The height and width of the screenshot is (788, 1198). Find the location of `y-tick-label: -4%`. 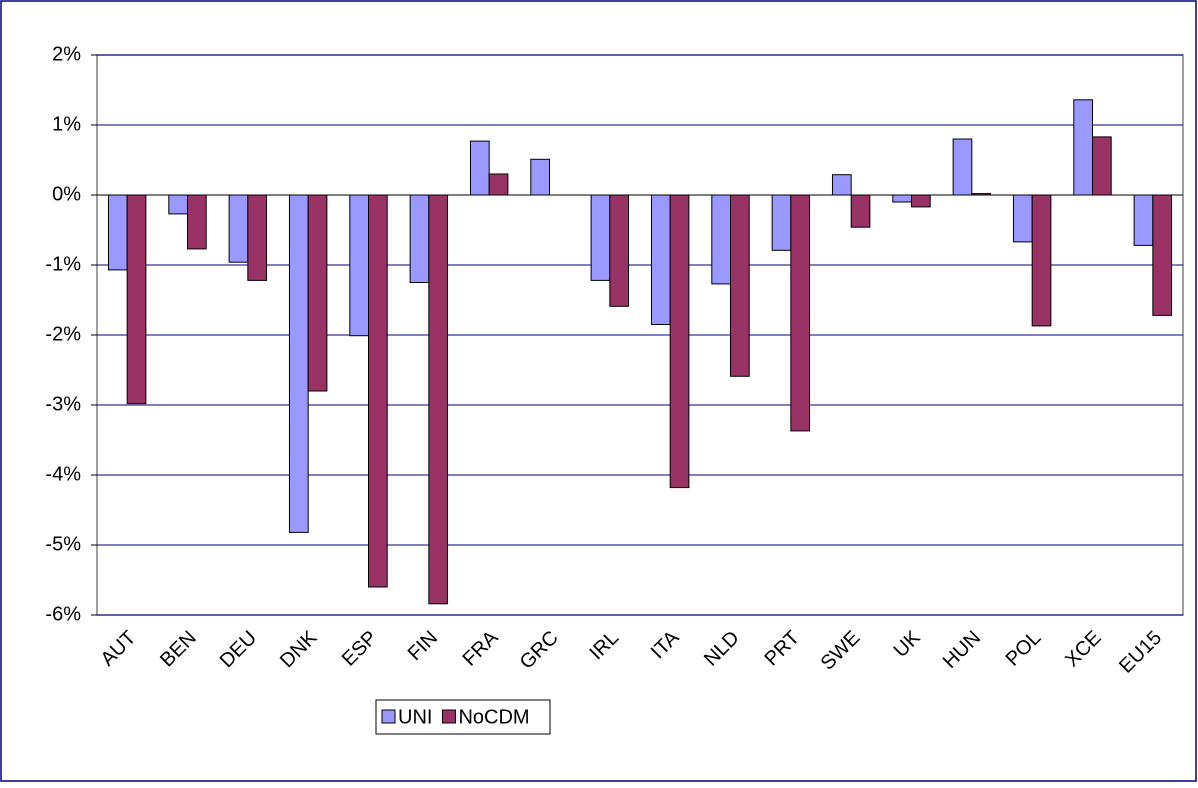

y-tick-label: -4% is located at coordinates (63, 474).